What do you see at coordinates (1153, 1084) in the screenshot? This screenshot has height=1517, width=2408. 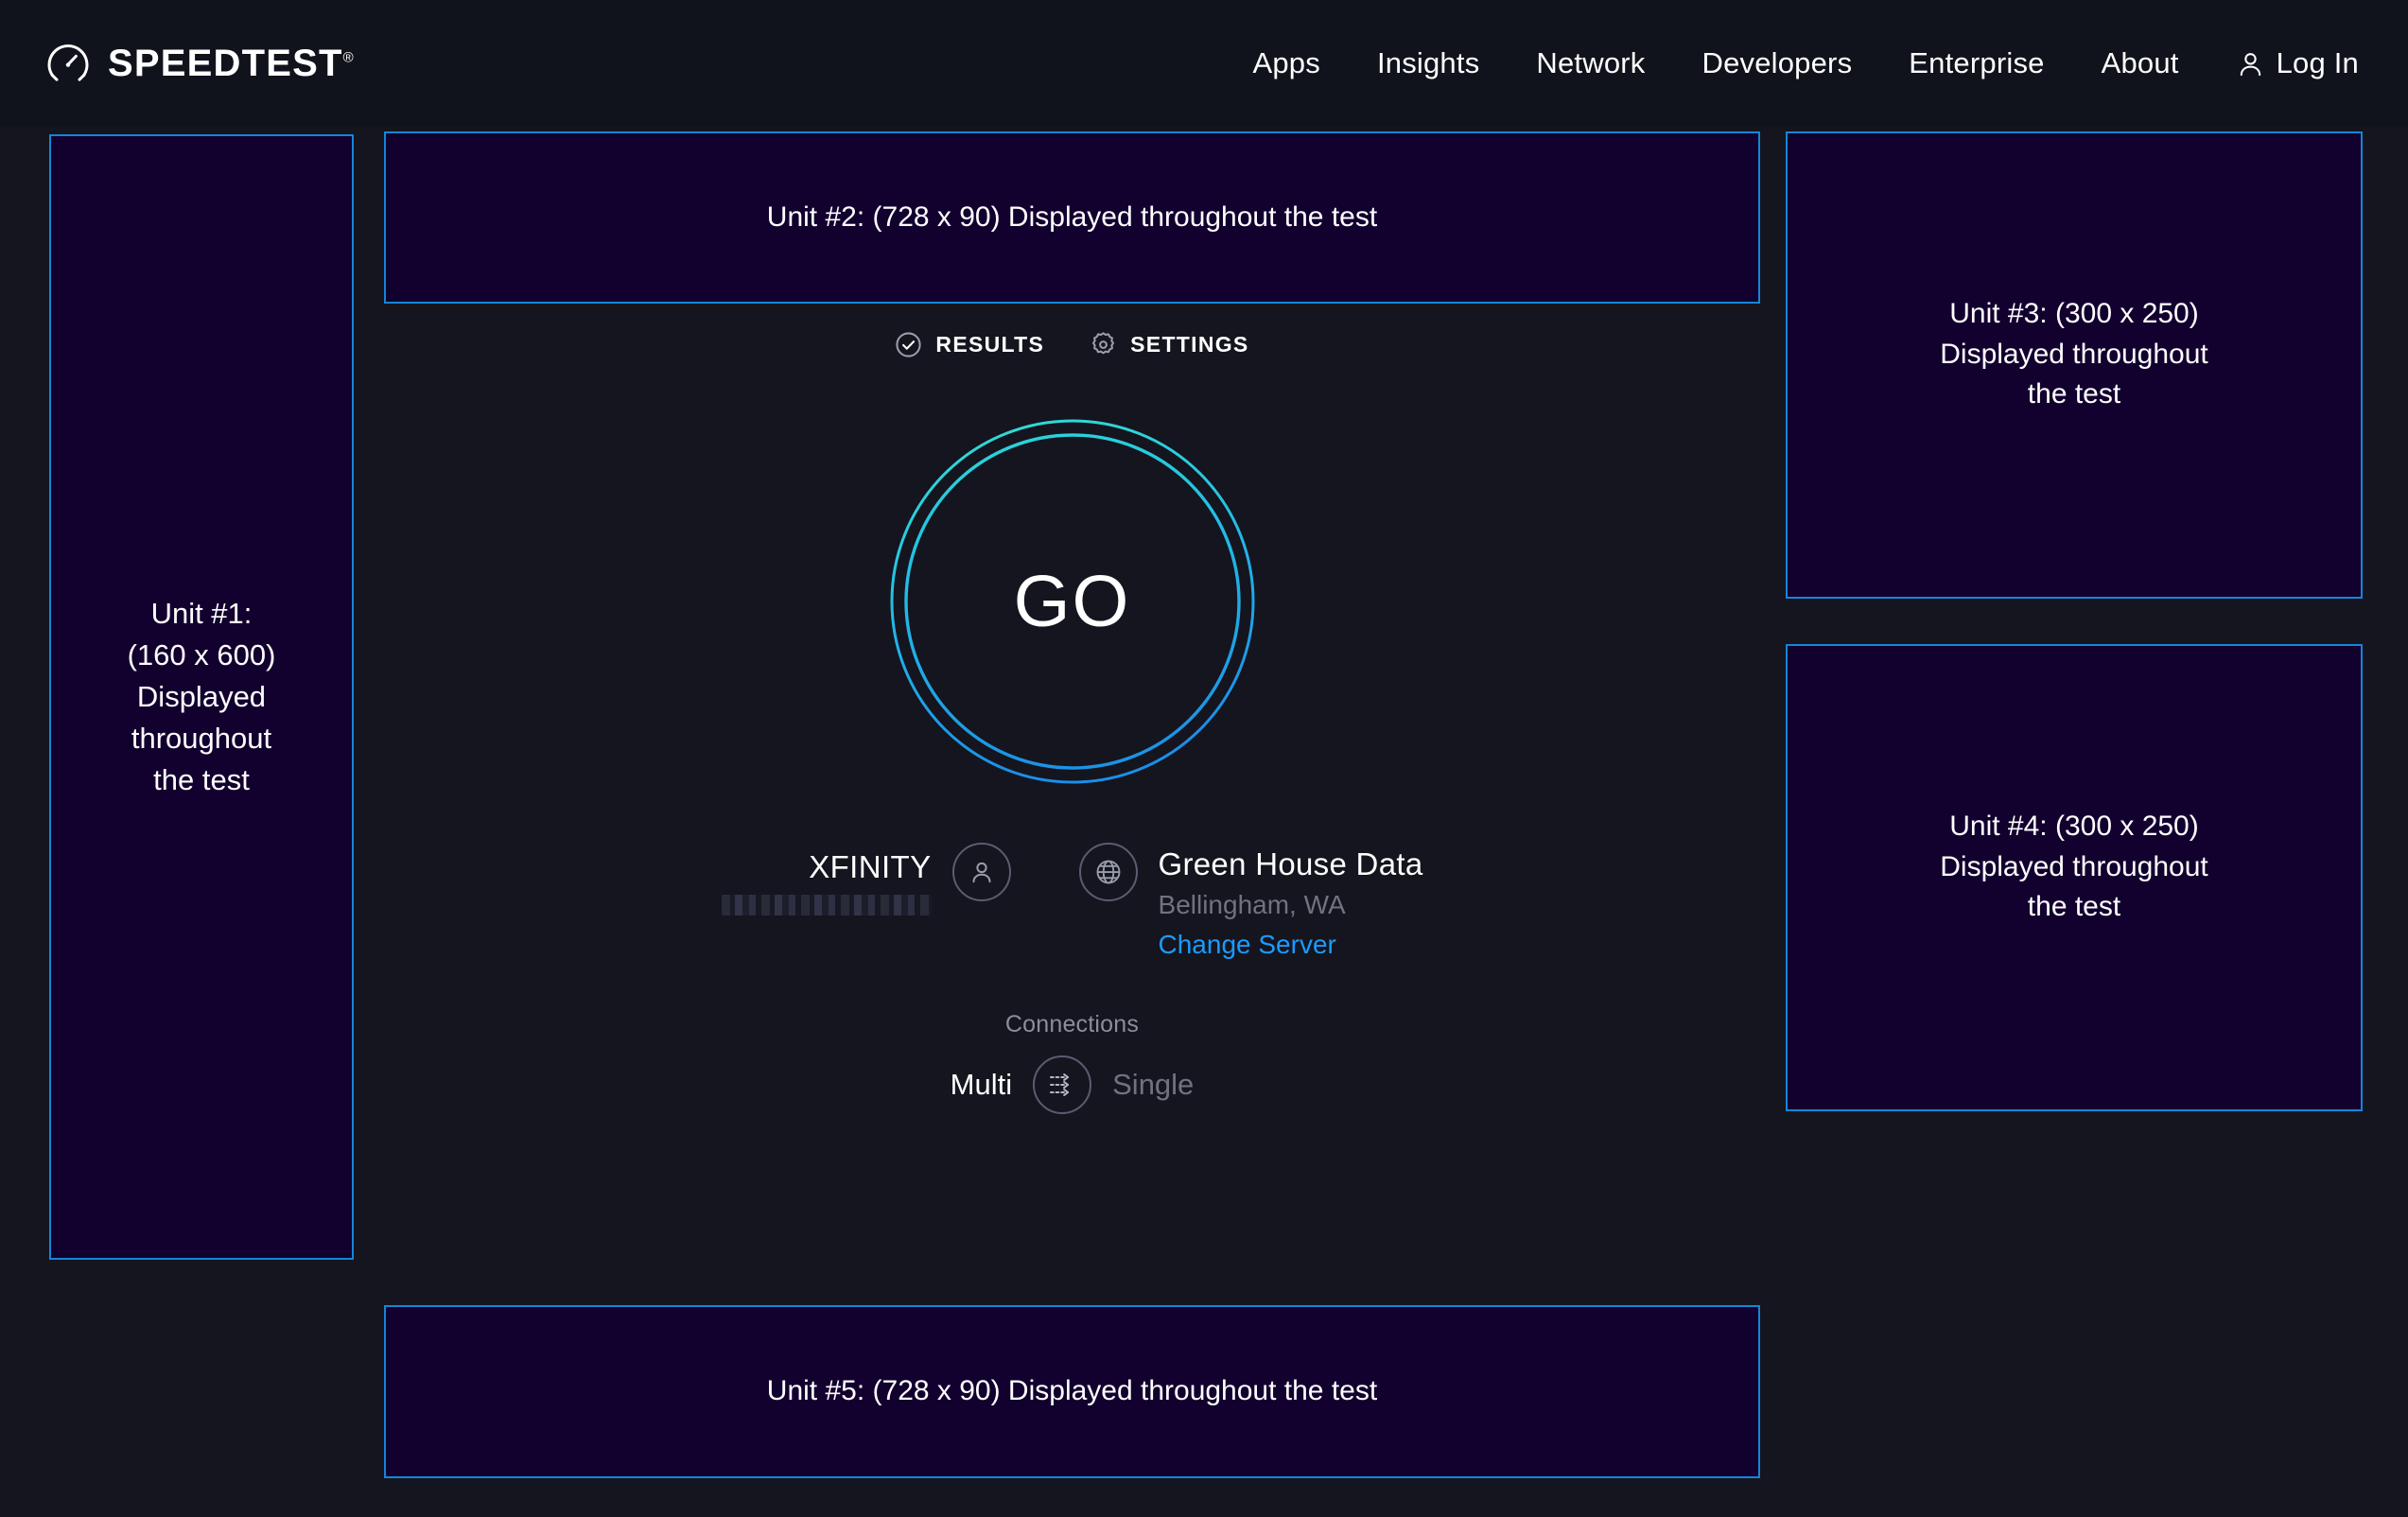 I see `connections-single-label: Single` at bounding box center [1153, 1084].